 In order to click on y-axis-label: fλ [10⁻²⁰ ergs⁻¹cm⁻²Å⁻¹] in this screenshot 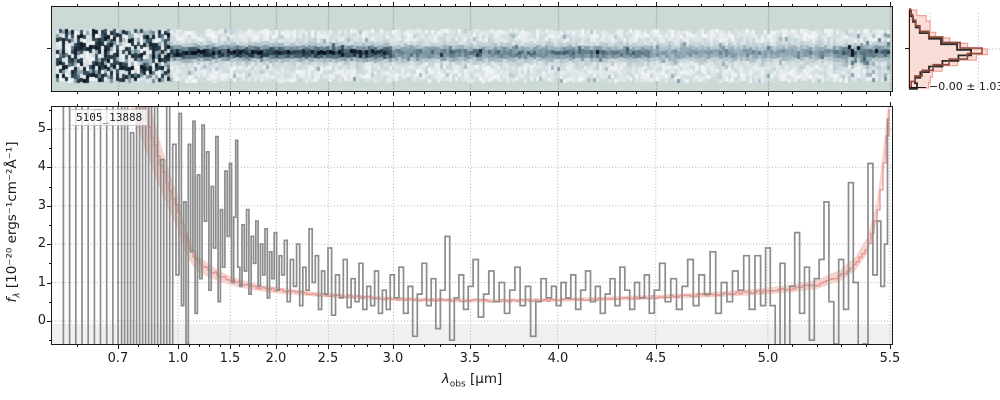, I will do `click(14, 222)`.